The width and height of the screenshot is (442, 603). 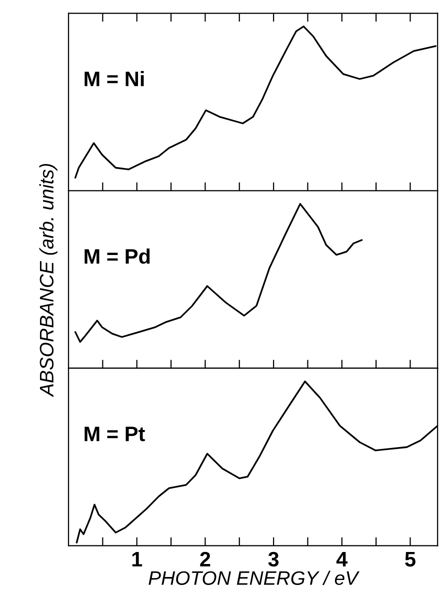 I want to click on annotation: M = Pd, so click(x=117, y=256).